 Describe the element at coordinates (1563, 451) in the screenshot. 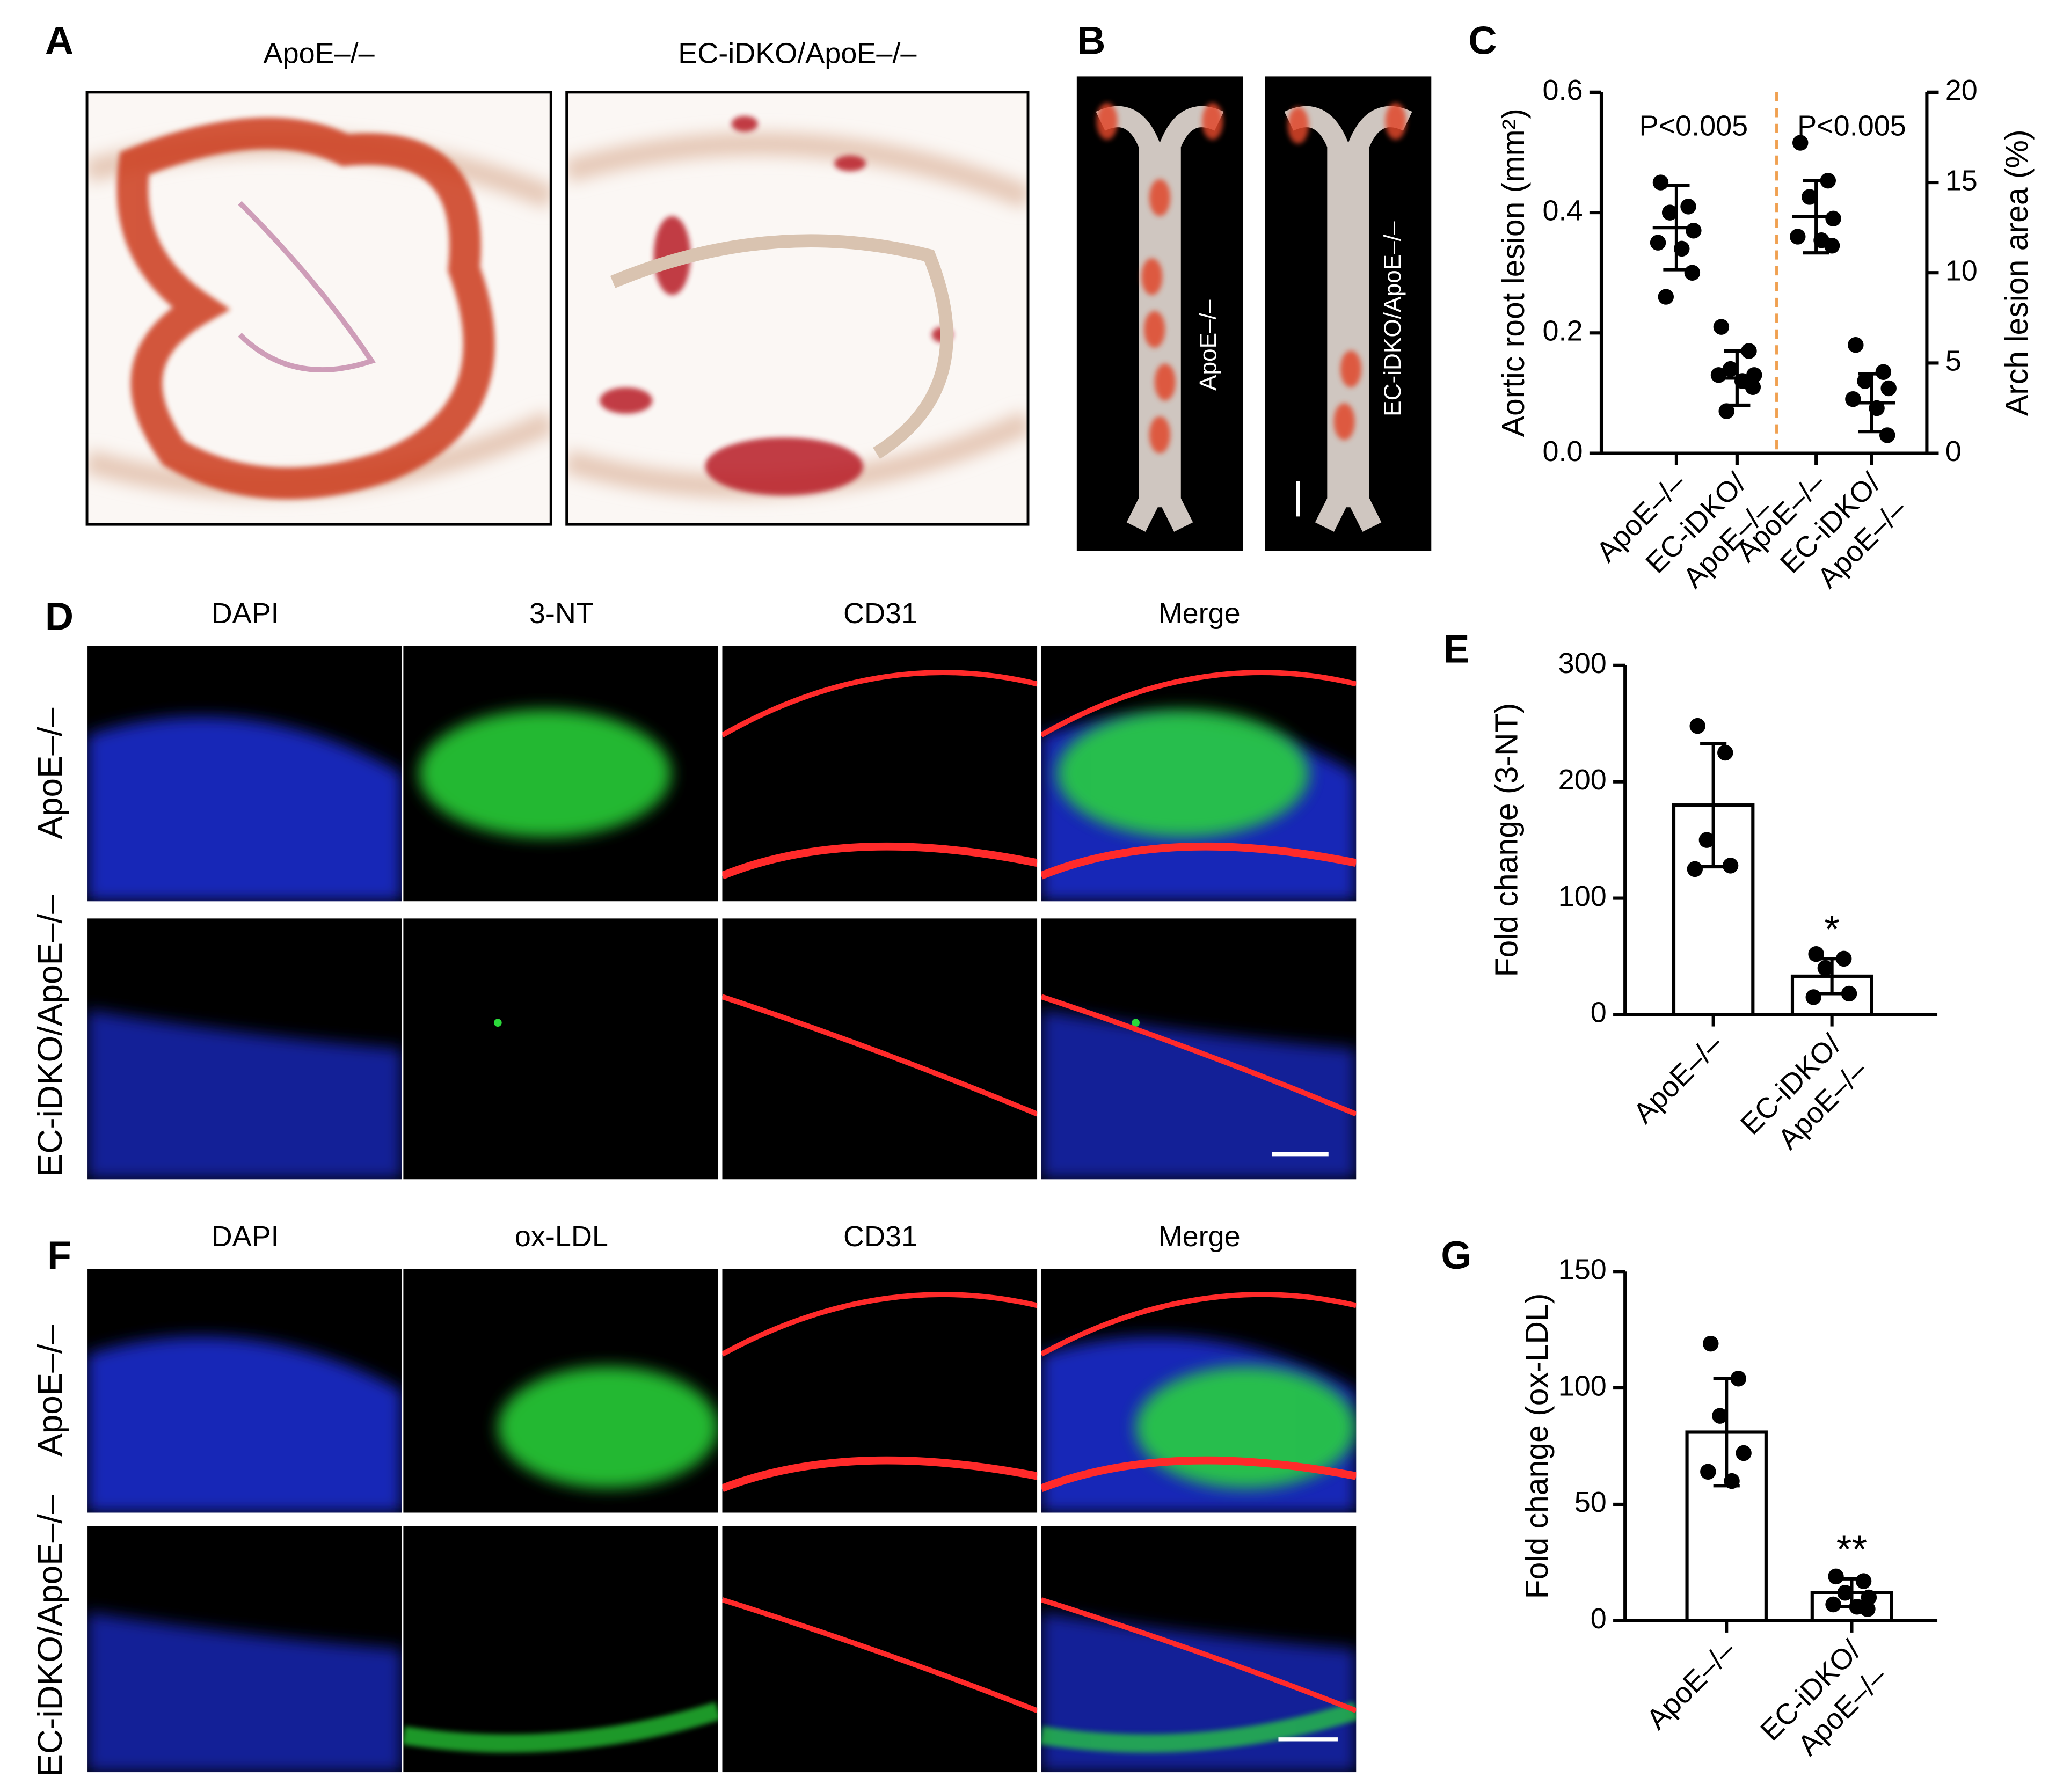

I see `tick-label: 0.0` at that location.